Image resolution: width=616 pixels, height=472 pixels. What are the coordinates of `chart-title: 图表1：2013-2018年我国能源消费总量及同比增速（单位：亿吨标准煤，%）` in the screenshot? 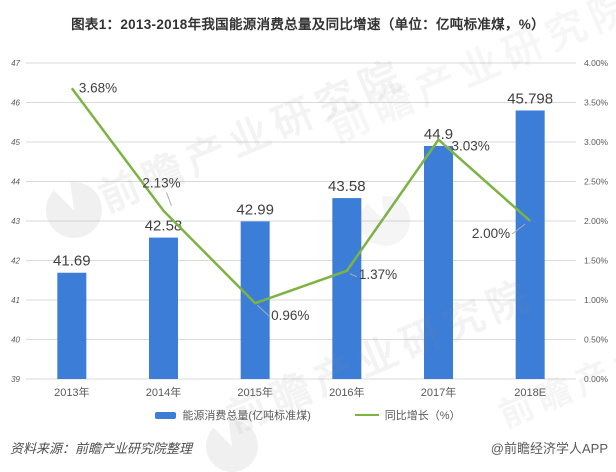 It's located at (308, 24).